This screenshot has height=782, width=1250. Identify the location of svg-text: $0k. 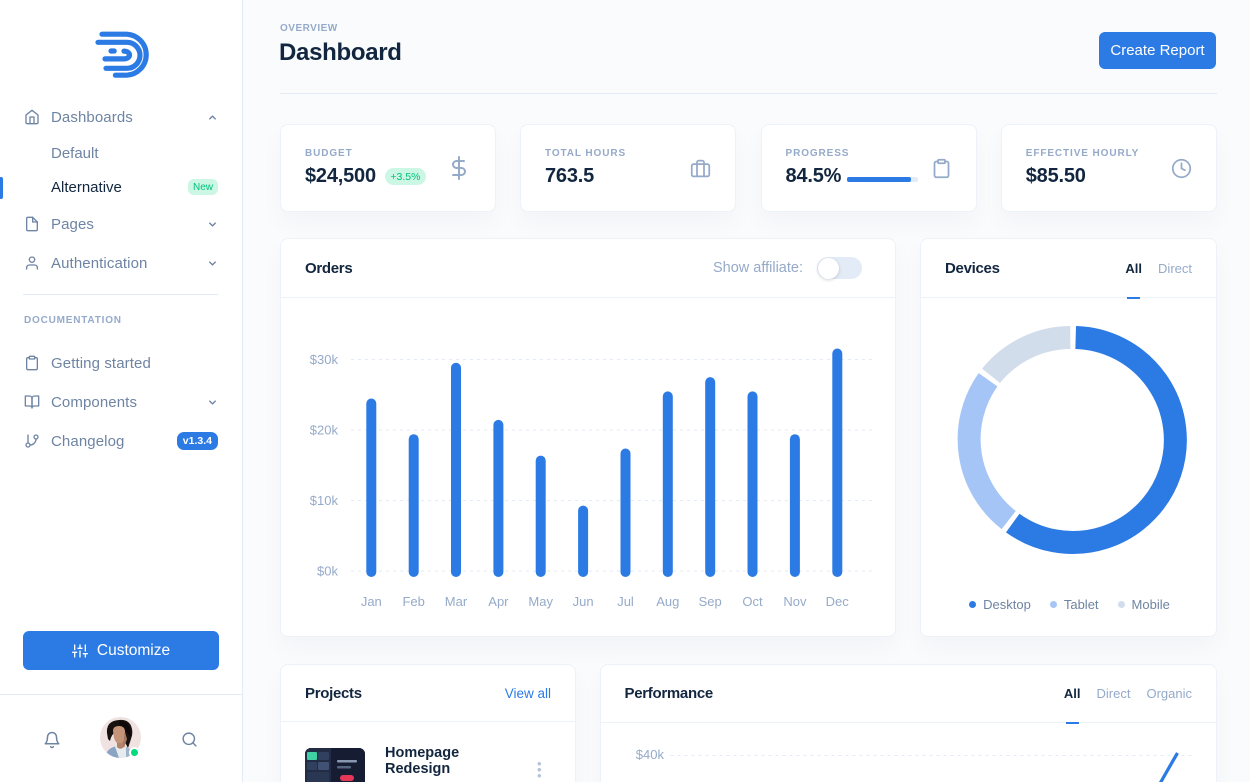
(327, 571).